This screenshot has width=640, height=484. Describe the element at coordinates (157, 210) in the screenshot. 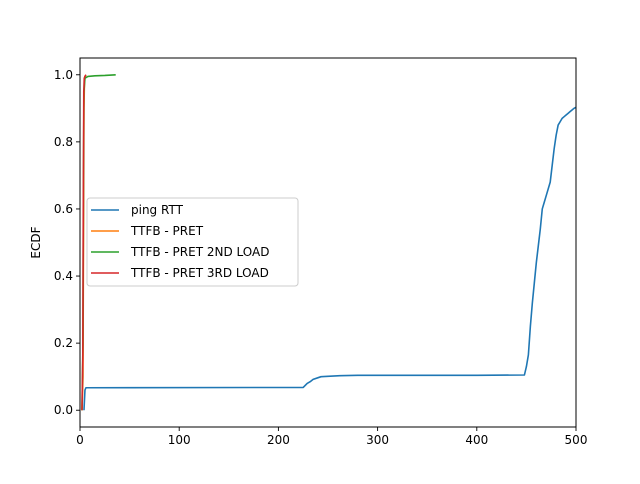

I see `legend-label: ping RTT` at that location.